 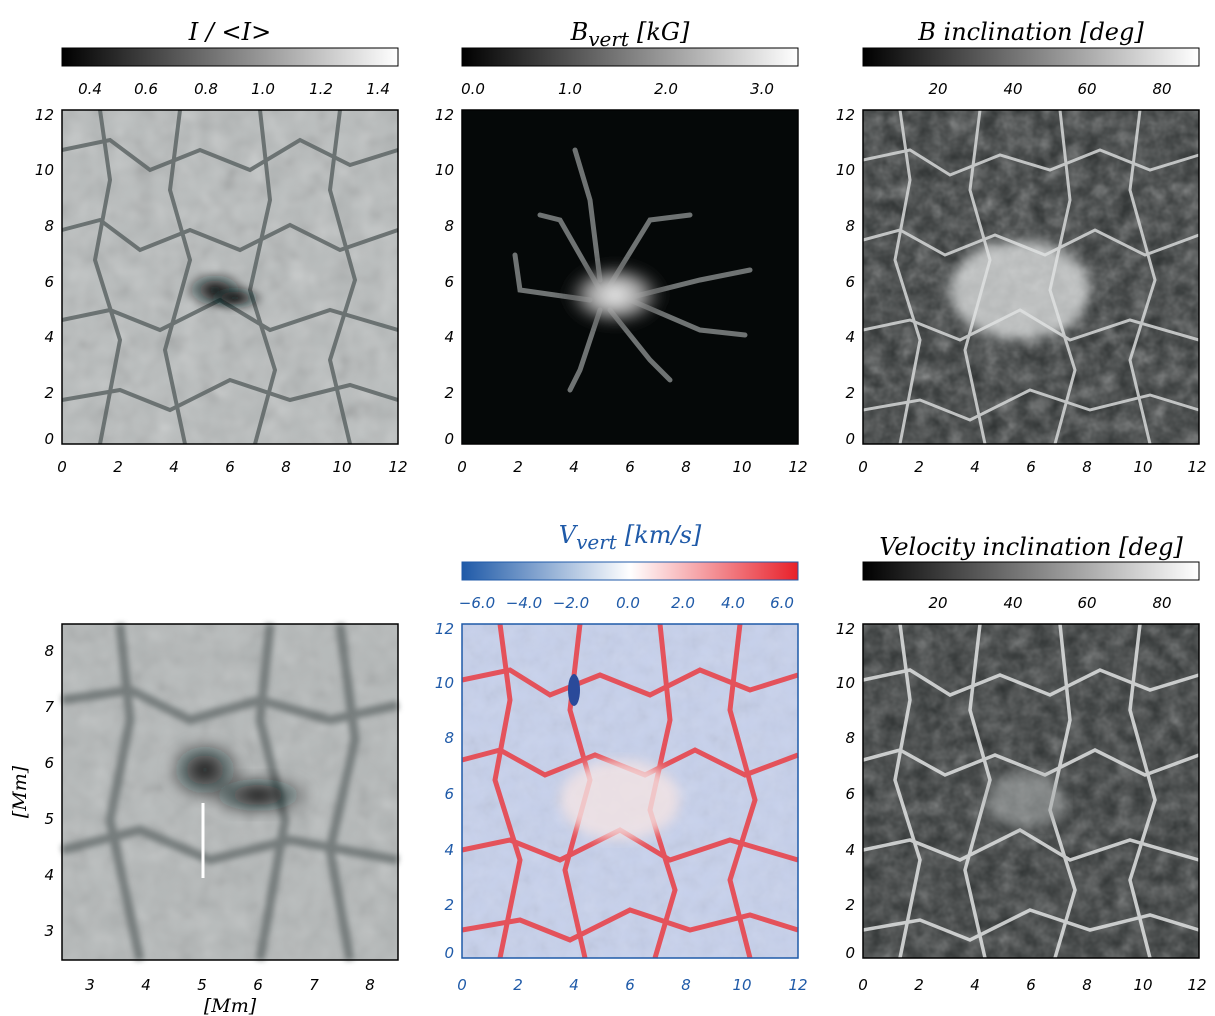 I want to click on colorbar-bvert, so click(x=630, y=57).